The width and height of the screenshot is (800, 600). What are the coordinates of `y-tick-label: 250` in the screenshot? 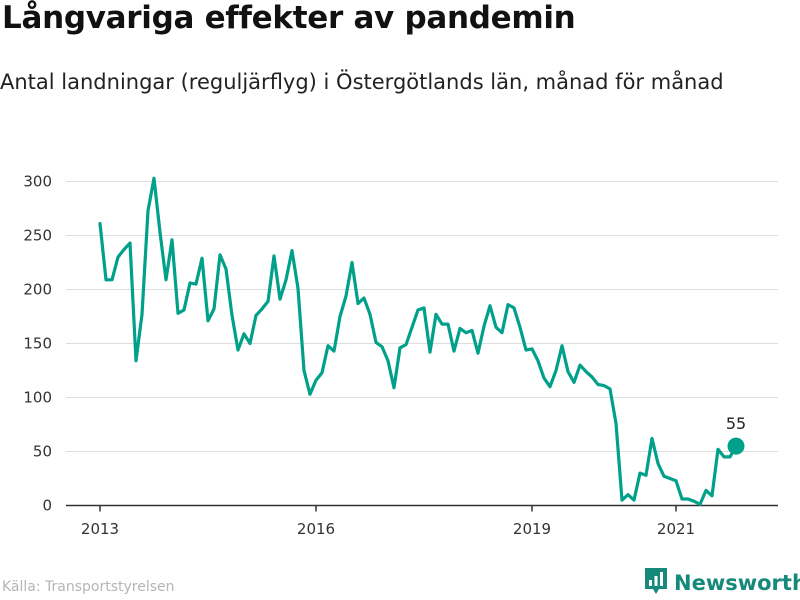 It's located at (37, 236).